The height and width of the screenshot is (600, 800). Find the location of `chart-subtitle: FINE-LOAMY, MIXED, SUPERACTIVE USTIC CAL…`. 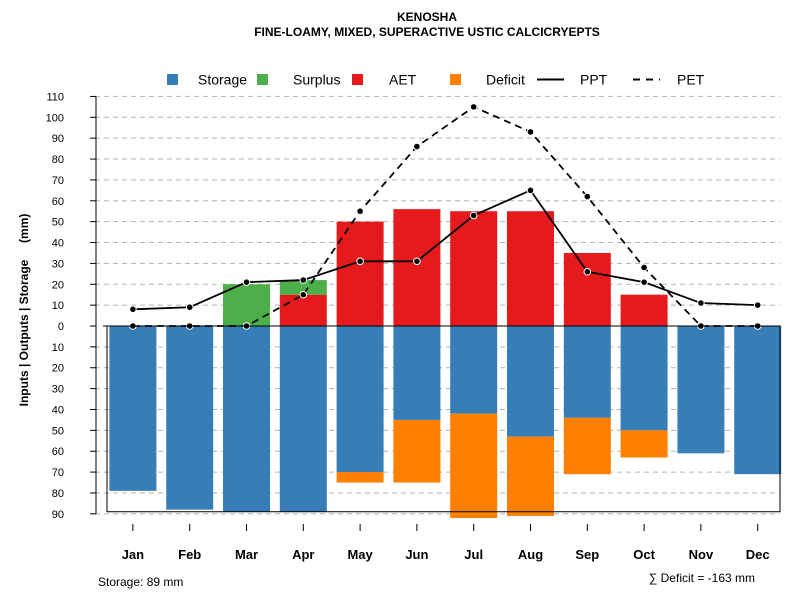

chart-subtitle: FINE-LOAMY, MIXED, SUPERACTIVE USTIC CAL… is located at coordinates (427, 32).